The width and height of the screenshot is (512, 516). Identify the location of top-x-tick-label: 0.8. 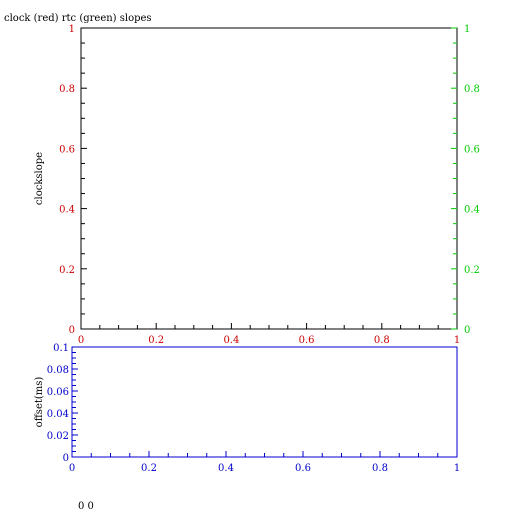
(382, 340).